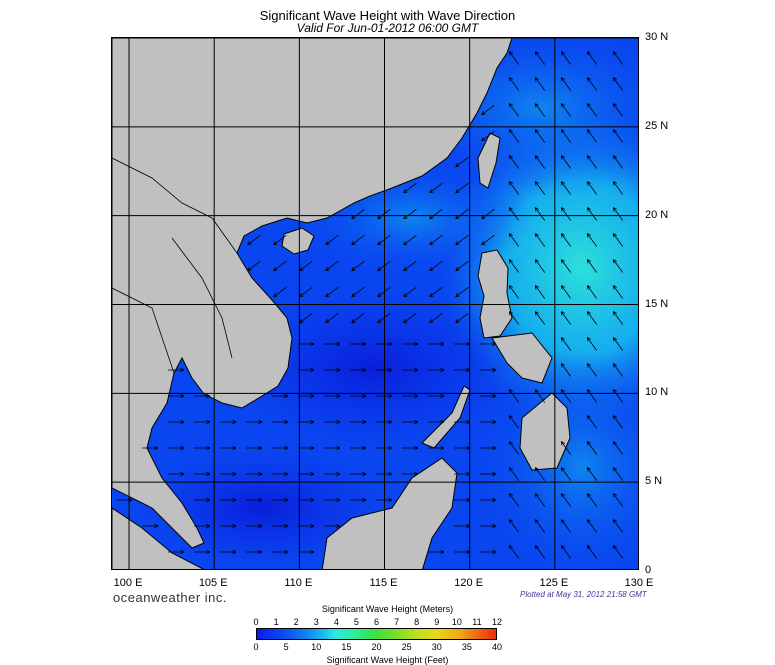 This screenshot has height=665, width=775. Describe the element at coordinates (639, 583) in the screenshot. I see `longitude-label: 130 E` at that location.